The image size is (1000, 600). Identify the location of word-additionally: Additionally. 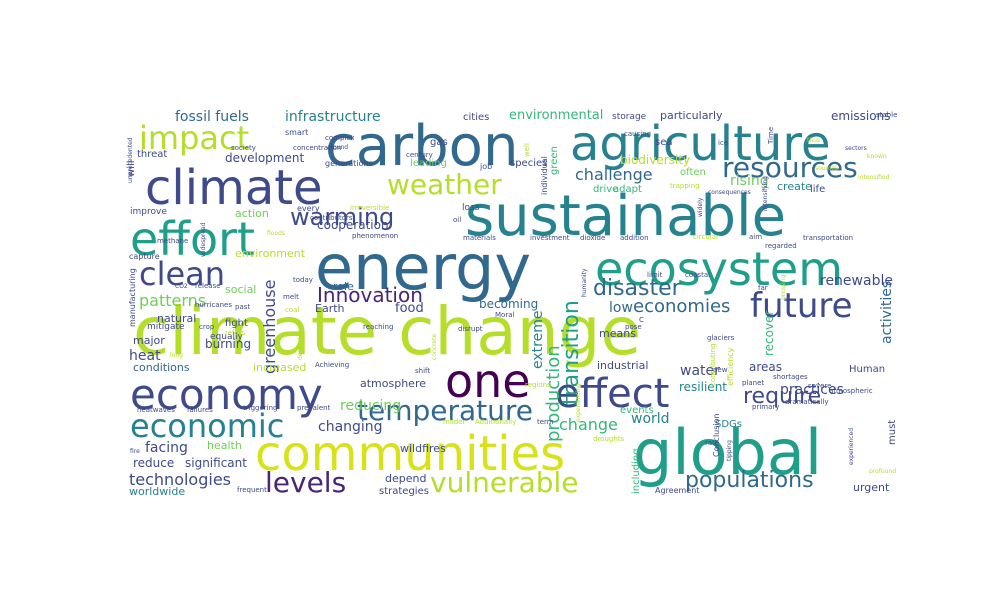
(495, 422).